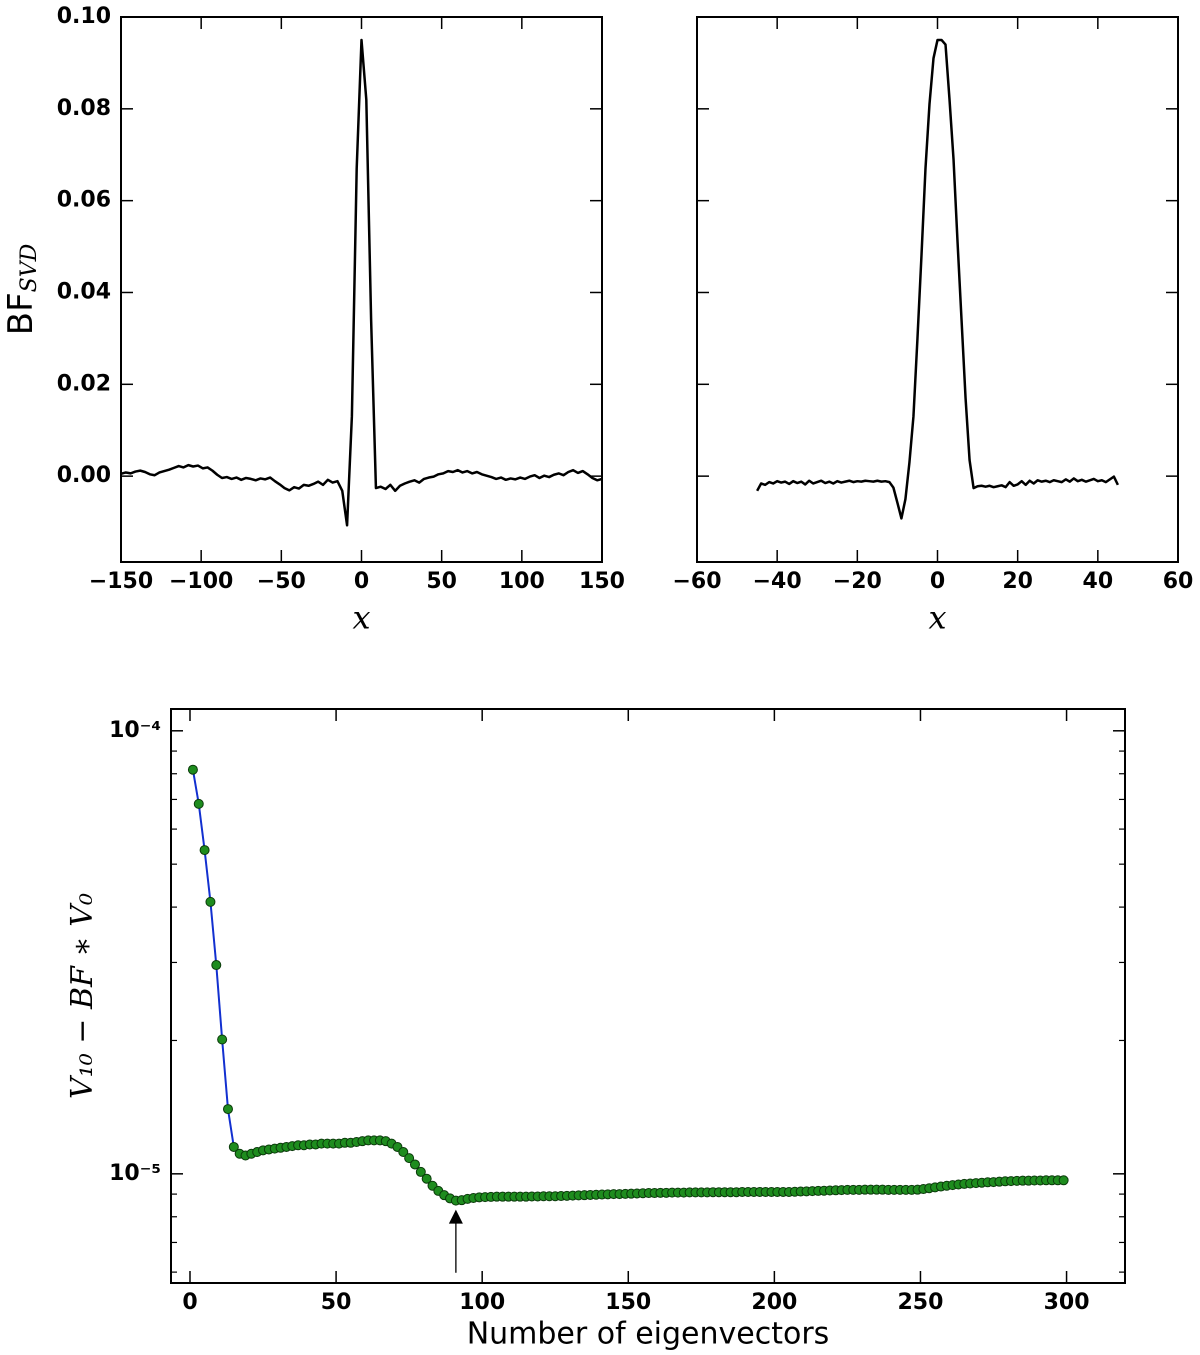 The height and width of the screenshot is (1355, 1200). I want to click on y-tick-label: 0.06, so click(84, 200).